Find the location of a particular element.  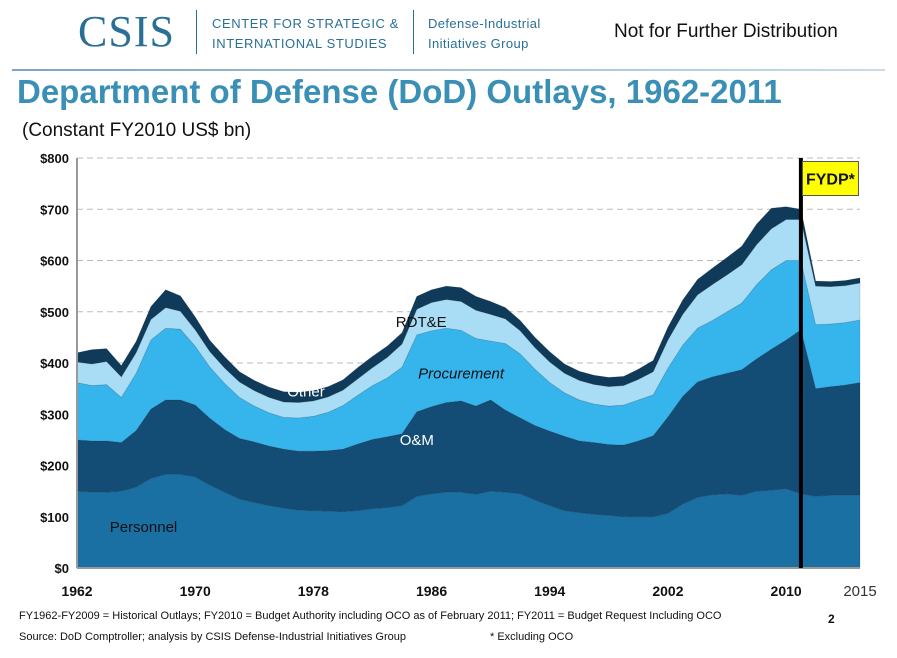

chart-subtitle: (Constant FY2010 US$ bn) is located at coordinates (137, 130).